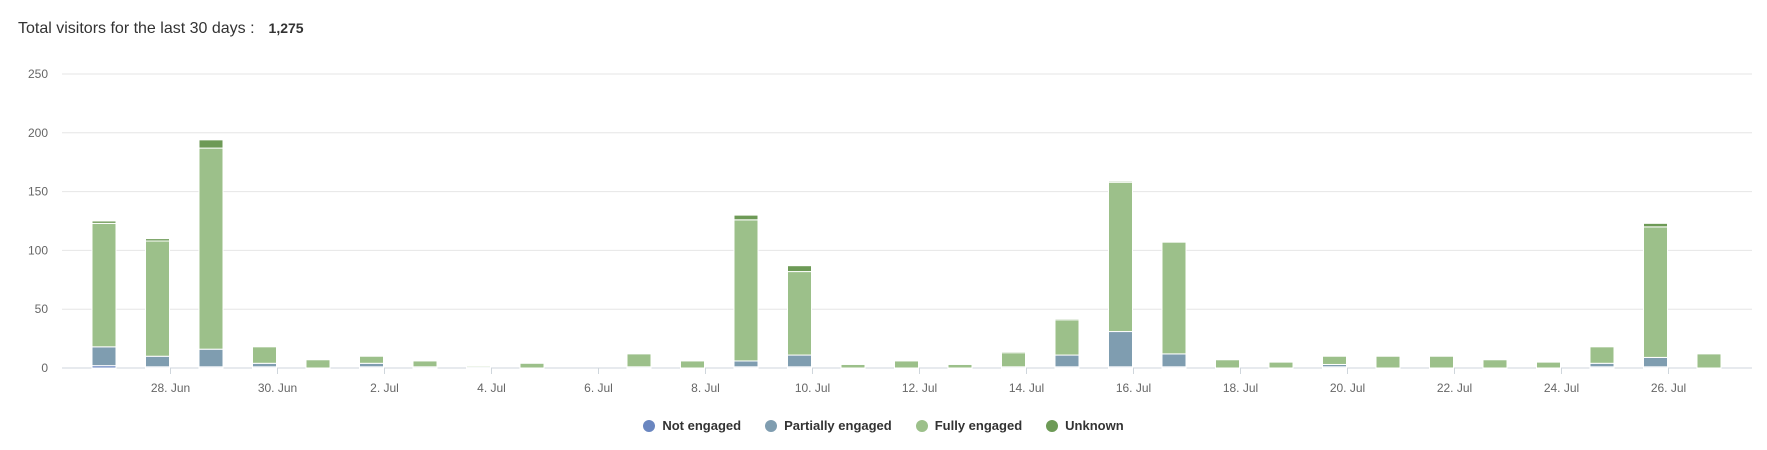 The image size is (1767, 450). Describe the element at coordinates (286, 28) in the screenshot. I see `total-visitors-value: 1,275` at that location.